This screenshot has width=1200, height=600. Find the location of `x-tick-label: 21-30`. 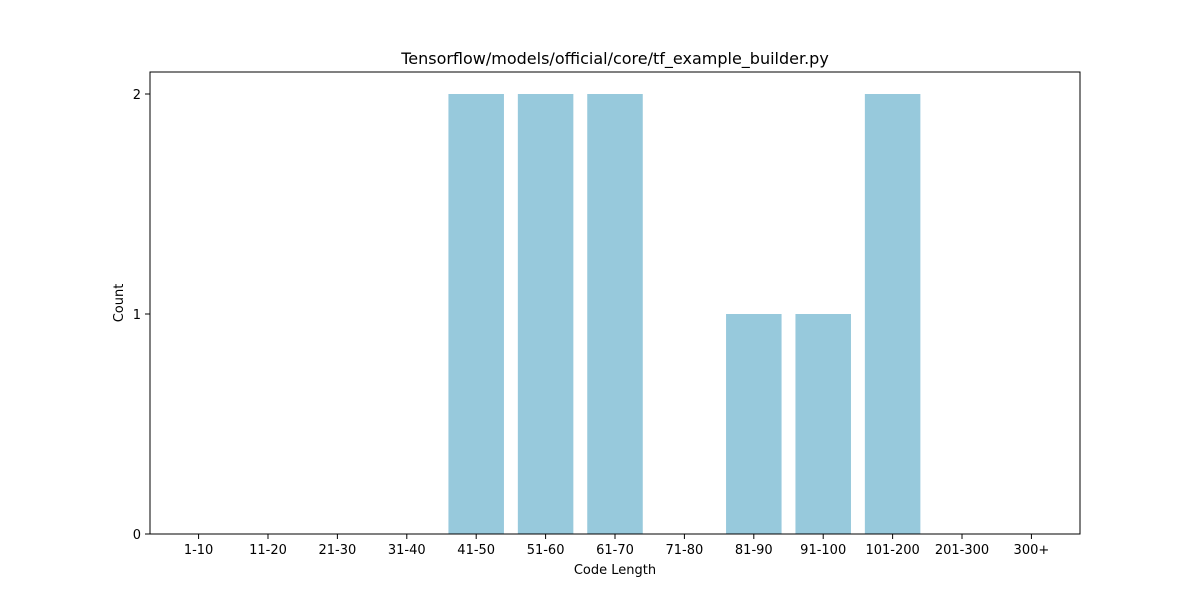

x-tick-label: 21-30 is located at coordinates (337, 550).